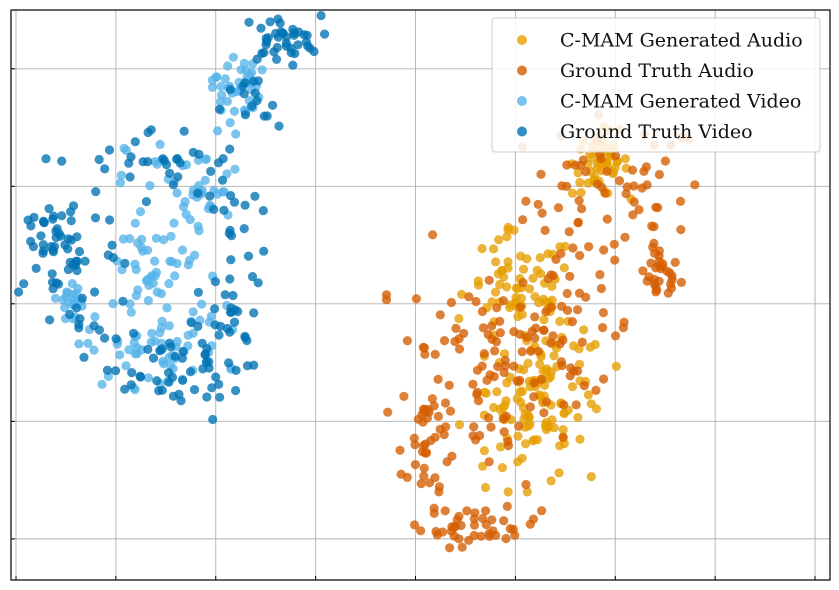  I want to click on legend-entry-ground-truth-video: Ground Truth Video, so click(635, 132).